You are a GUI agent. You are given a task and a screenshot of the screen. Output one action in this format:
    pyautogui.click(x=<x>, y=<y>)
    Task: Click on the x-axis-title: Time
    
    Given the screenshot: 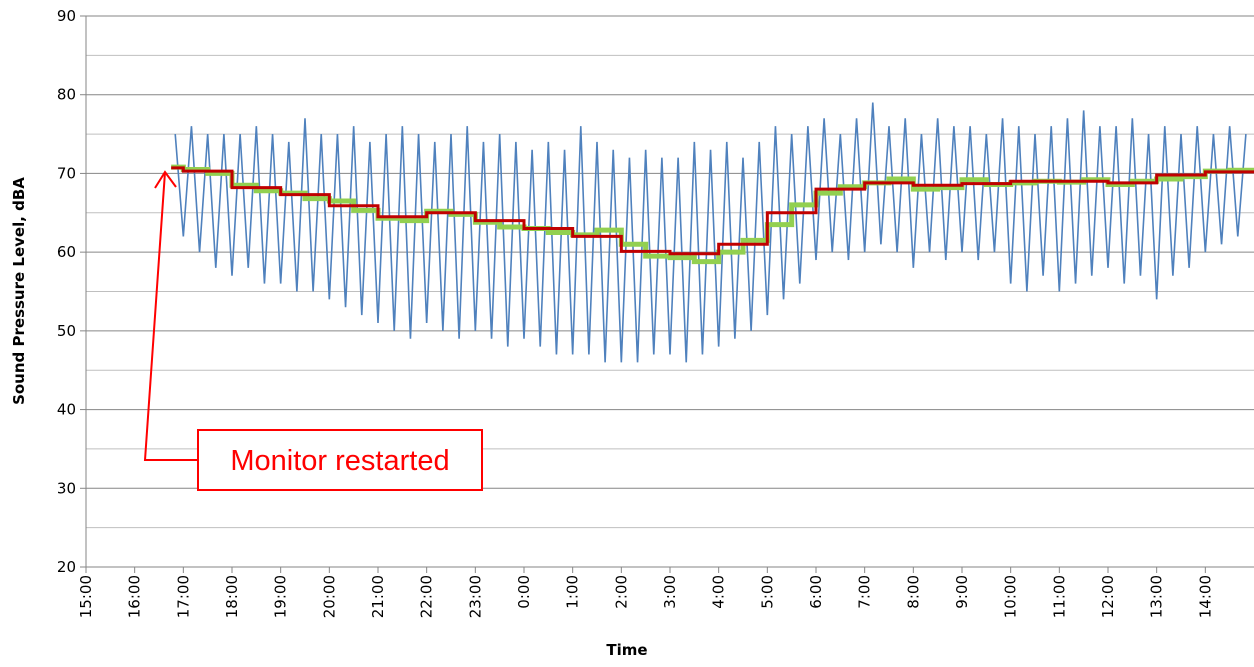 What is the action you would take?
    pyautogui.click(x=626, y=650)
    